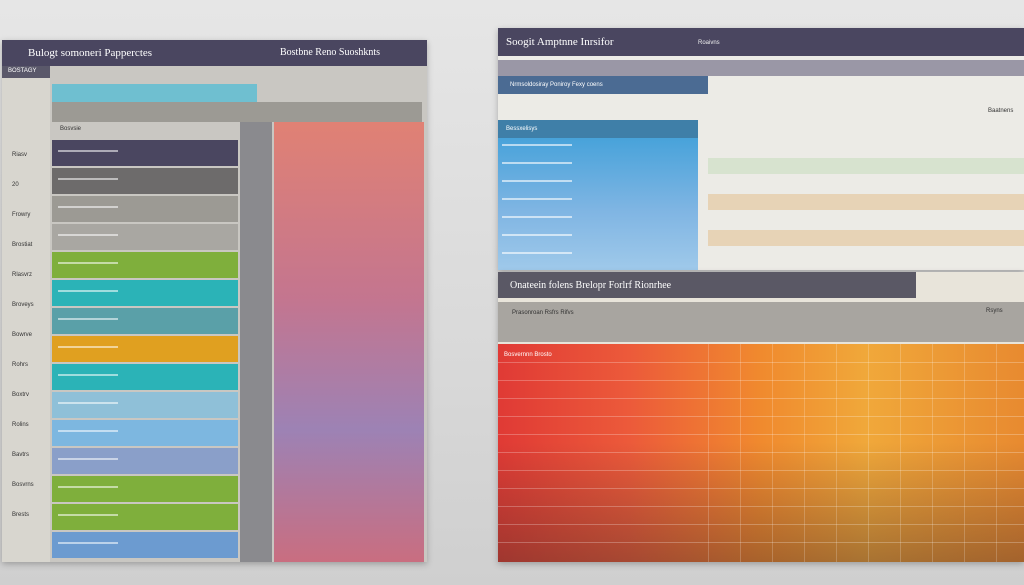 Image resolution: width=1024 pixels, height=585 pixels. Describe the element at coordinates (214, 53) in the screenshot. I see `left-header-bar` at that location.